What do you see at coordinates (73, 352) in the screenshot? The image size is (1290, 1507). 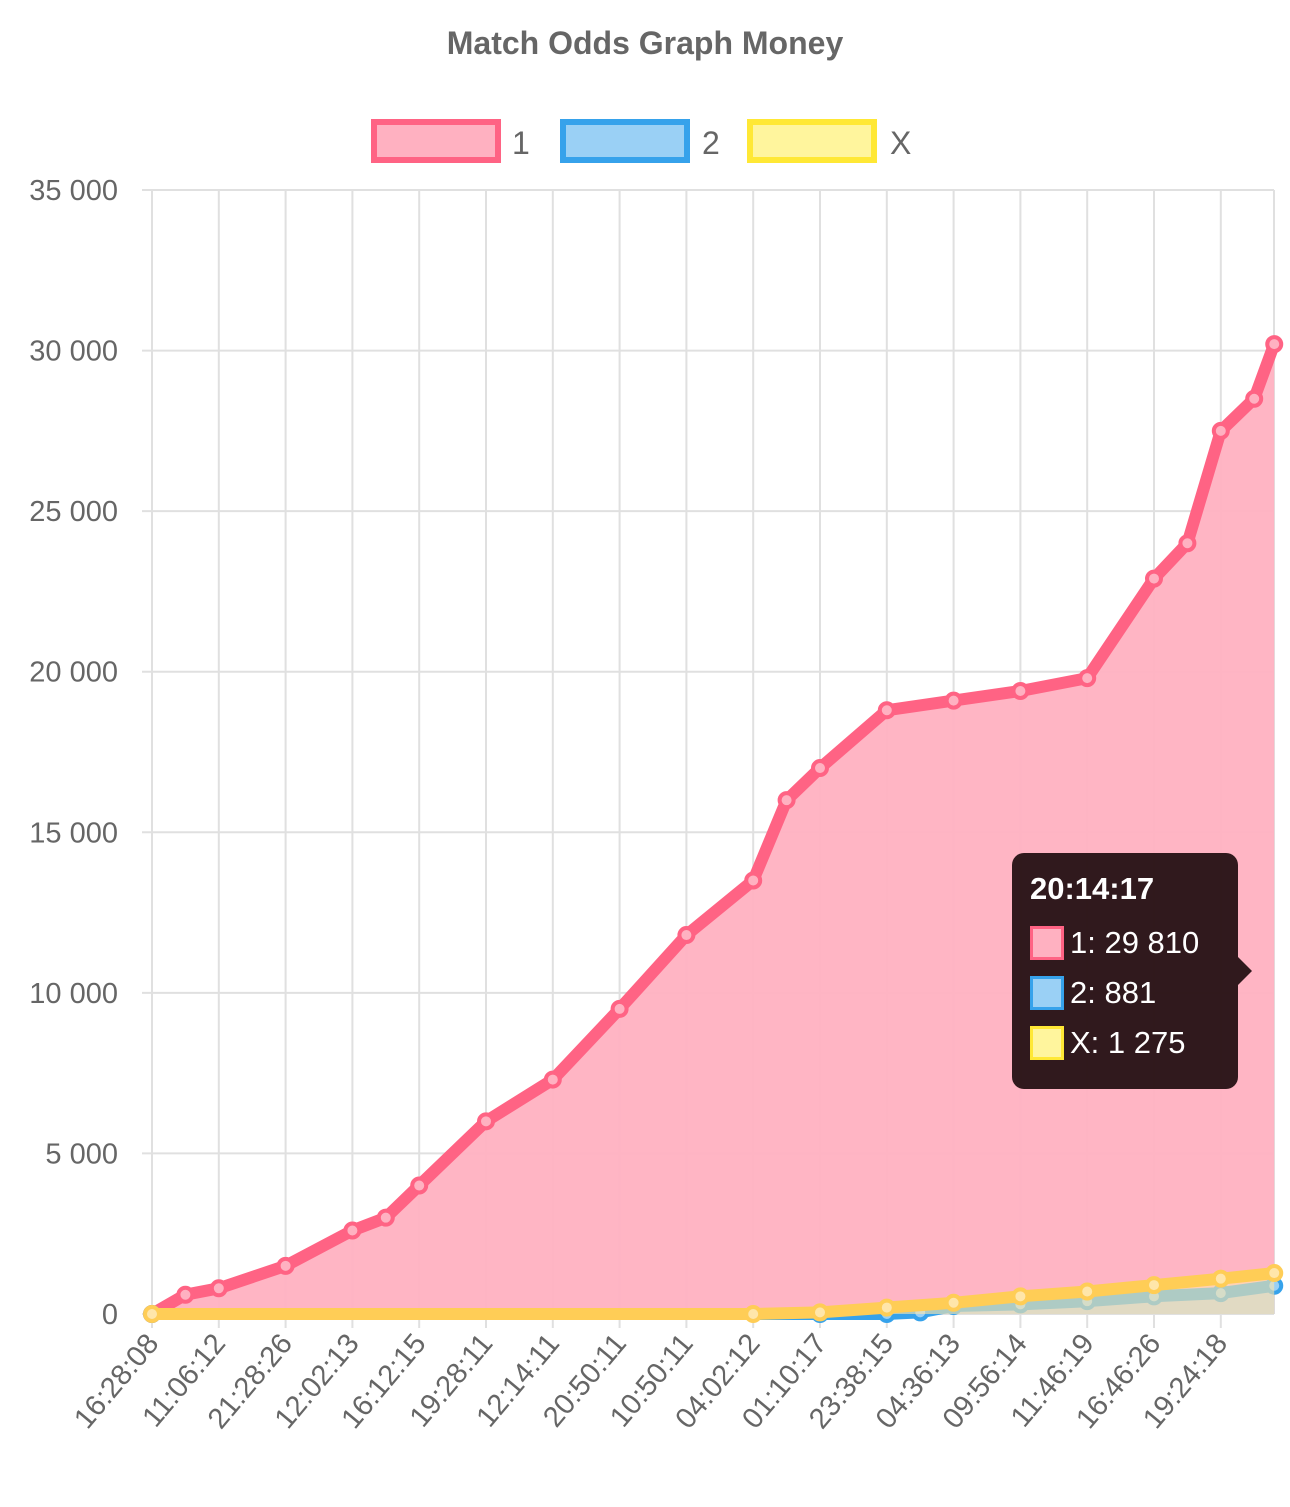 I see `y-tick-label: 30 000` at bounding box center [73, 352].